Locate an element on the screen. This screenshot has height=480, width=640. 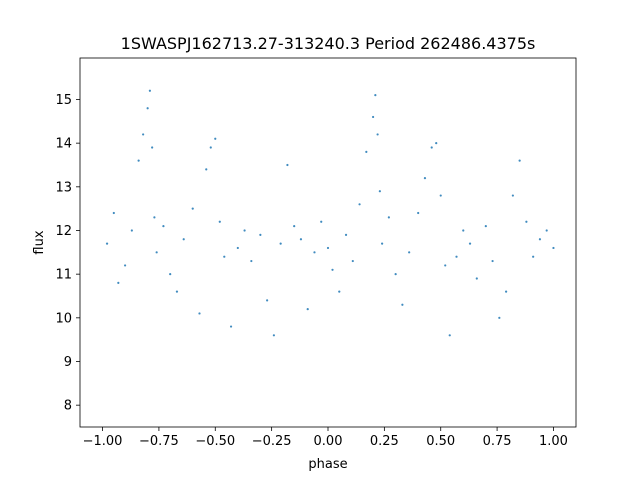
y-tick-label: 9 is located at coordinates (68, 362).